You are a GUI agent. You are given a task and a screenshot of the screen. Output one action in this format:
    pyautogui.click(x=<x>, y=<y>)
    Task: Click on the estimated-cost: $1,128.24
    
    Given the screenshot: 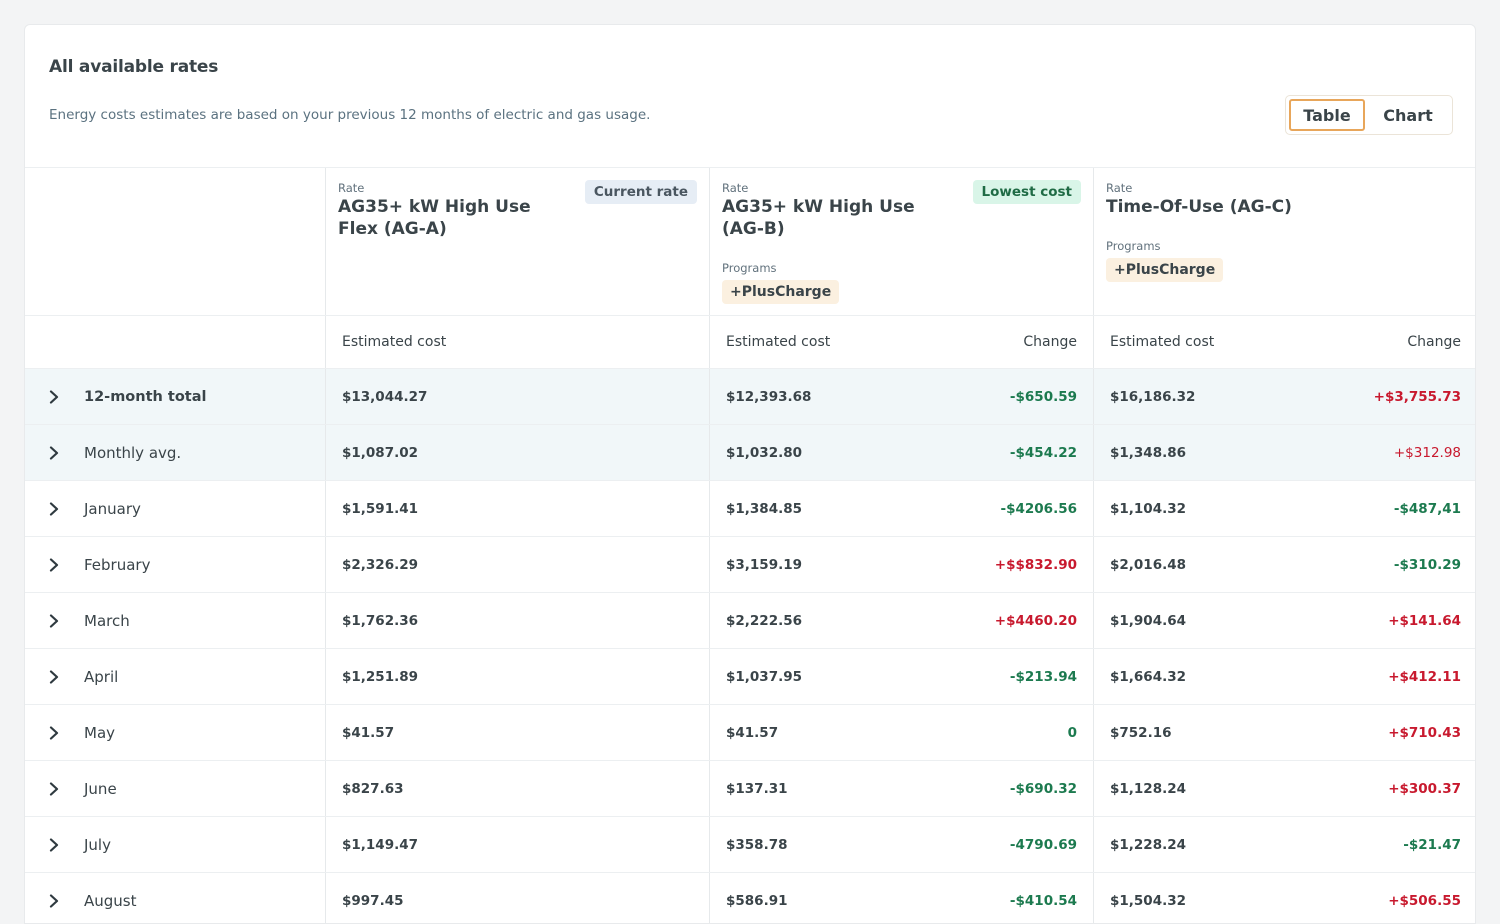 What is the action you would take?
    pyautogui.click(x=1148, y=788)
    